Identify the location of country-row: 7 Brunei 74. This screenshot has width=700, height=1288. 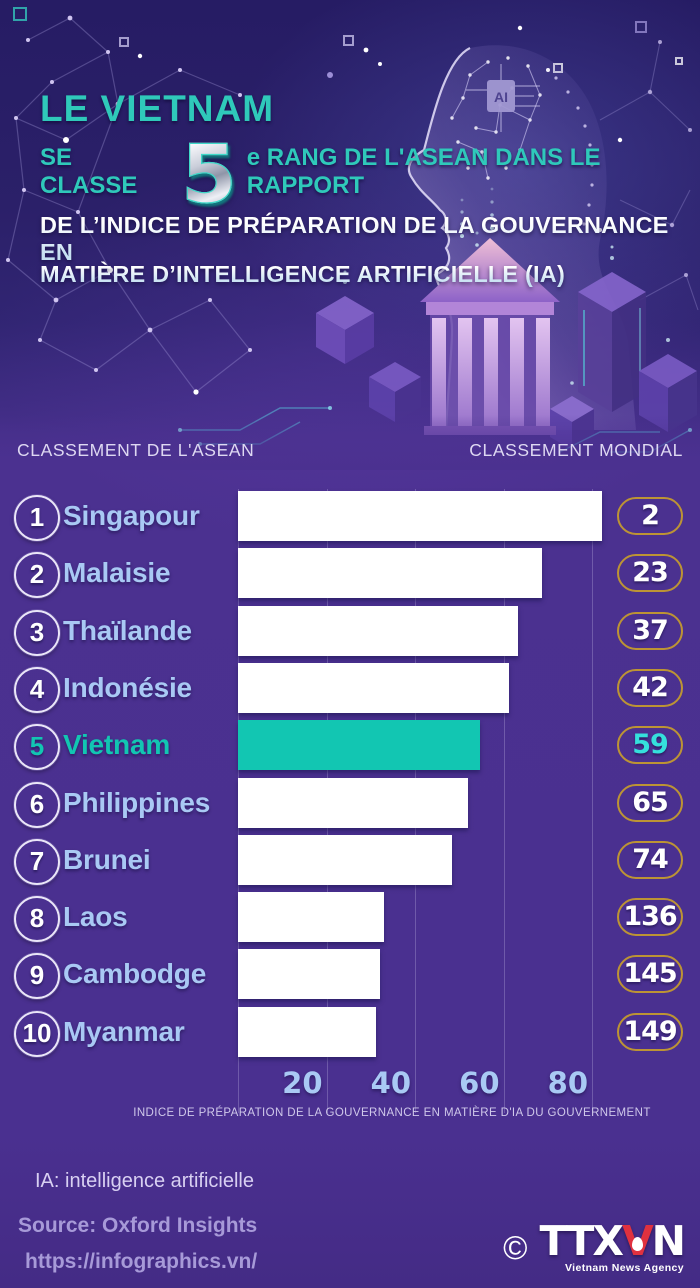
(350, 859).